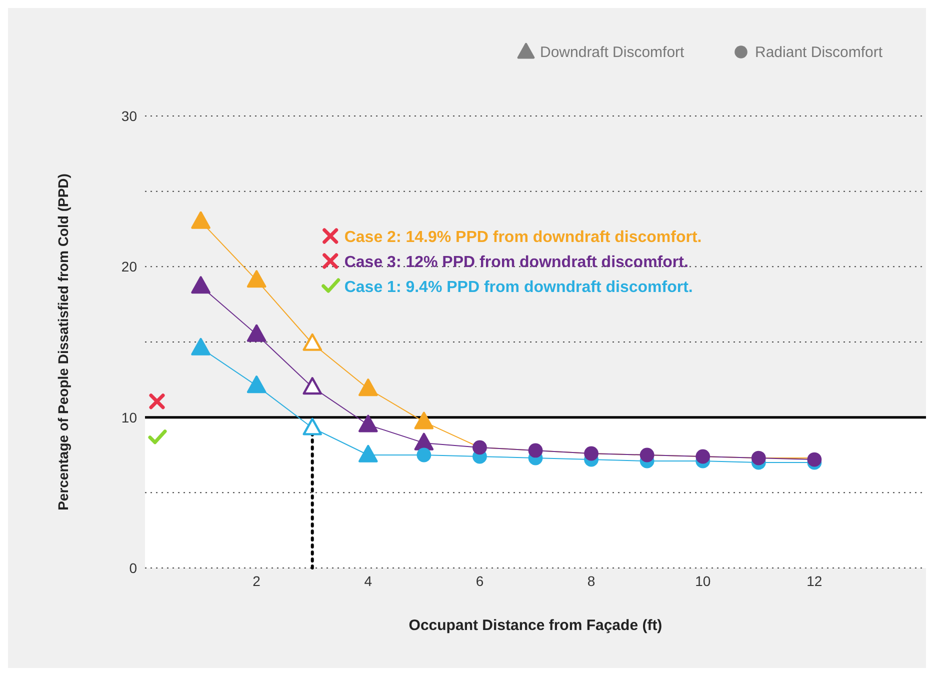 Image resolution: width=934 pixels, height=677 pixels. What do you see at coordinates (703, 580) in the screenshot?
I see `x-tick-label: 10` at bounding box center [703, 580].